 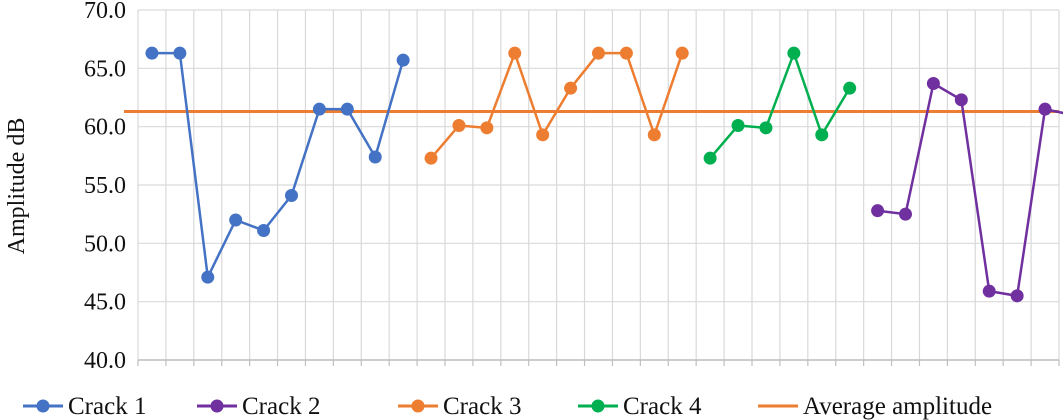 I want to click on legend-label: Crack 1, so click(x=107, y=406).